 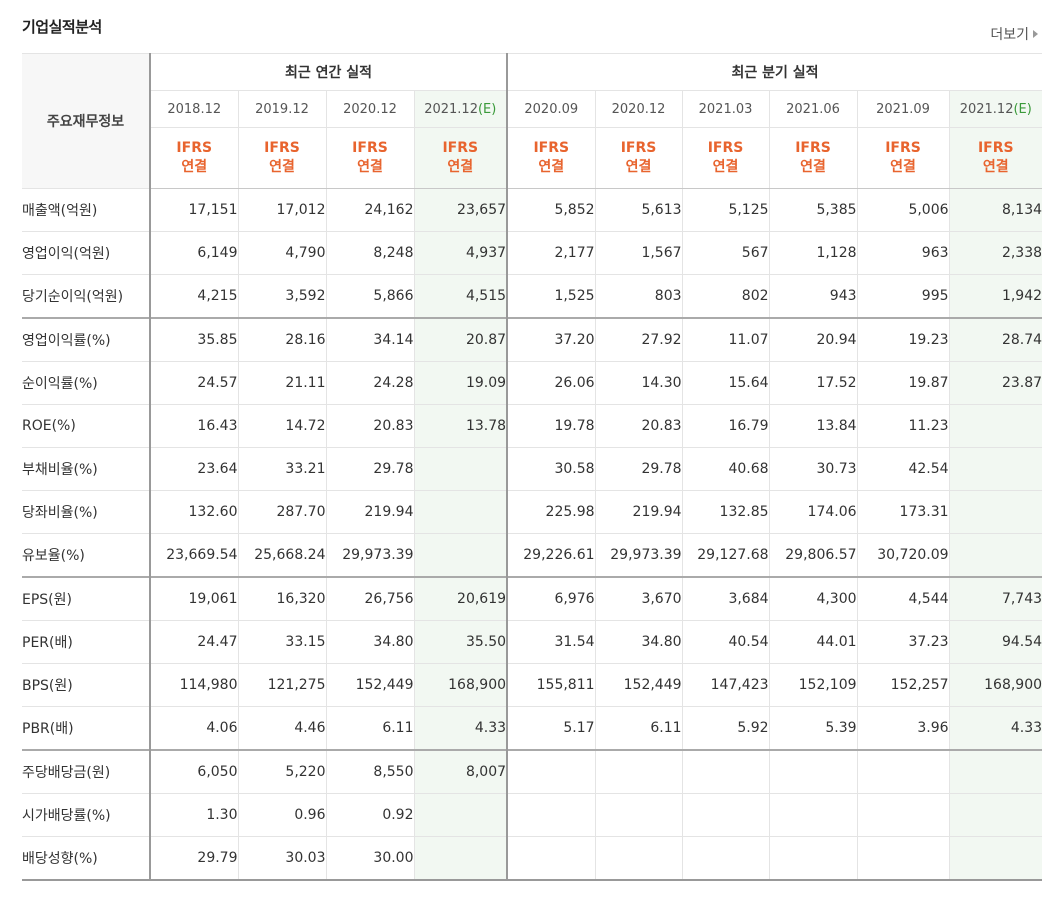 I want to click on period-header: 2021.09, so click(x=903, y=109).